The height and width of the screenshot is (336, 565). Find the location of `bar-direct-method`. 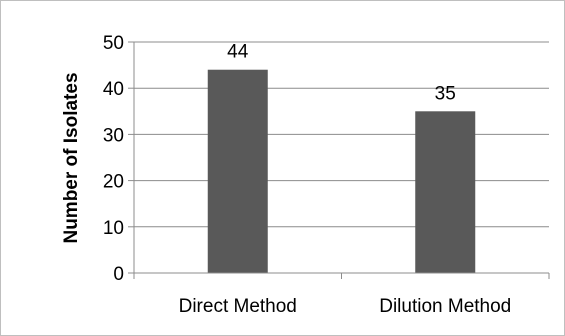

bar-direct-method is located at coordinates (238, 171).